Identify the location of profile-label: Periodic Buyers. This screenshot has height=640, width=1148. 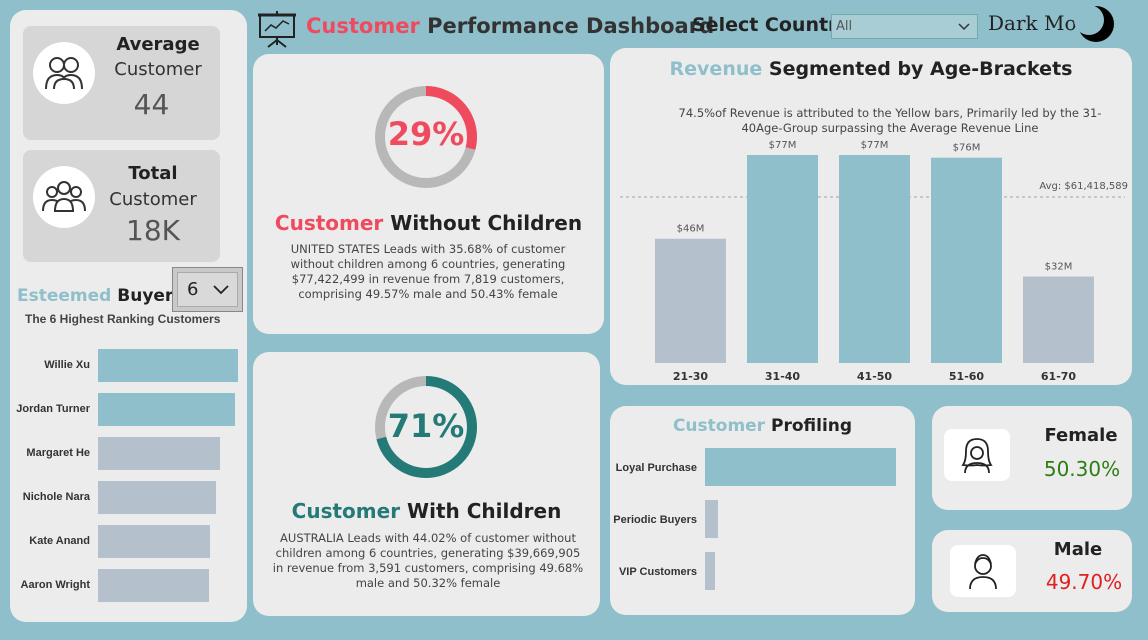
(655, 520).